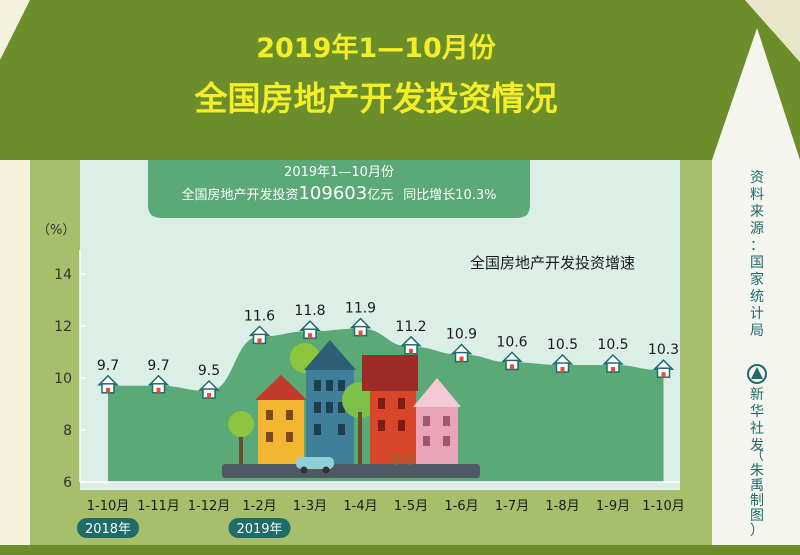  Describe the element at coordinates (400, 550) in the screenshot. I see `ground-strip` at that location.